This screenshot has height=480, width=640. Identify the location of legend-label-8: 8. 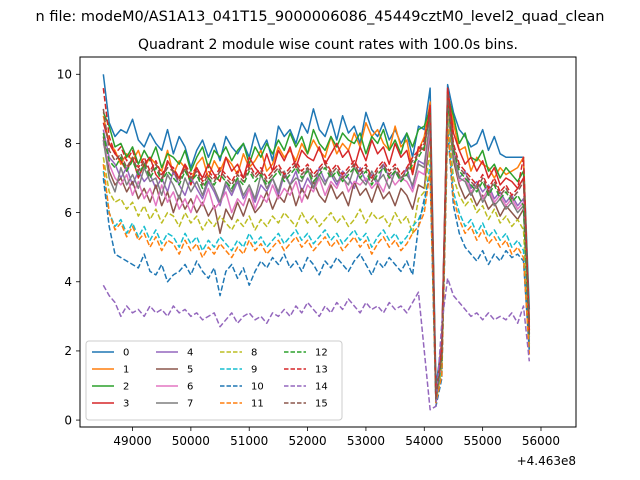
(254, 353).